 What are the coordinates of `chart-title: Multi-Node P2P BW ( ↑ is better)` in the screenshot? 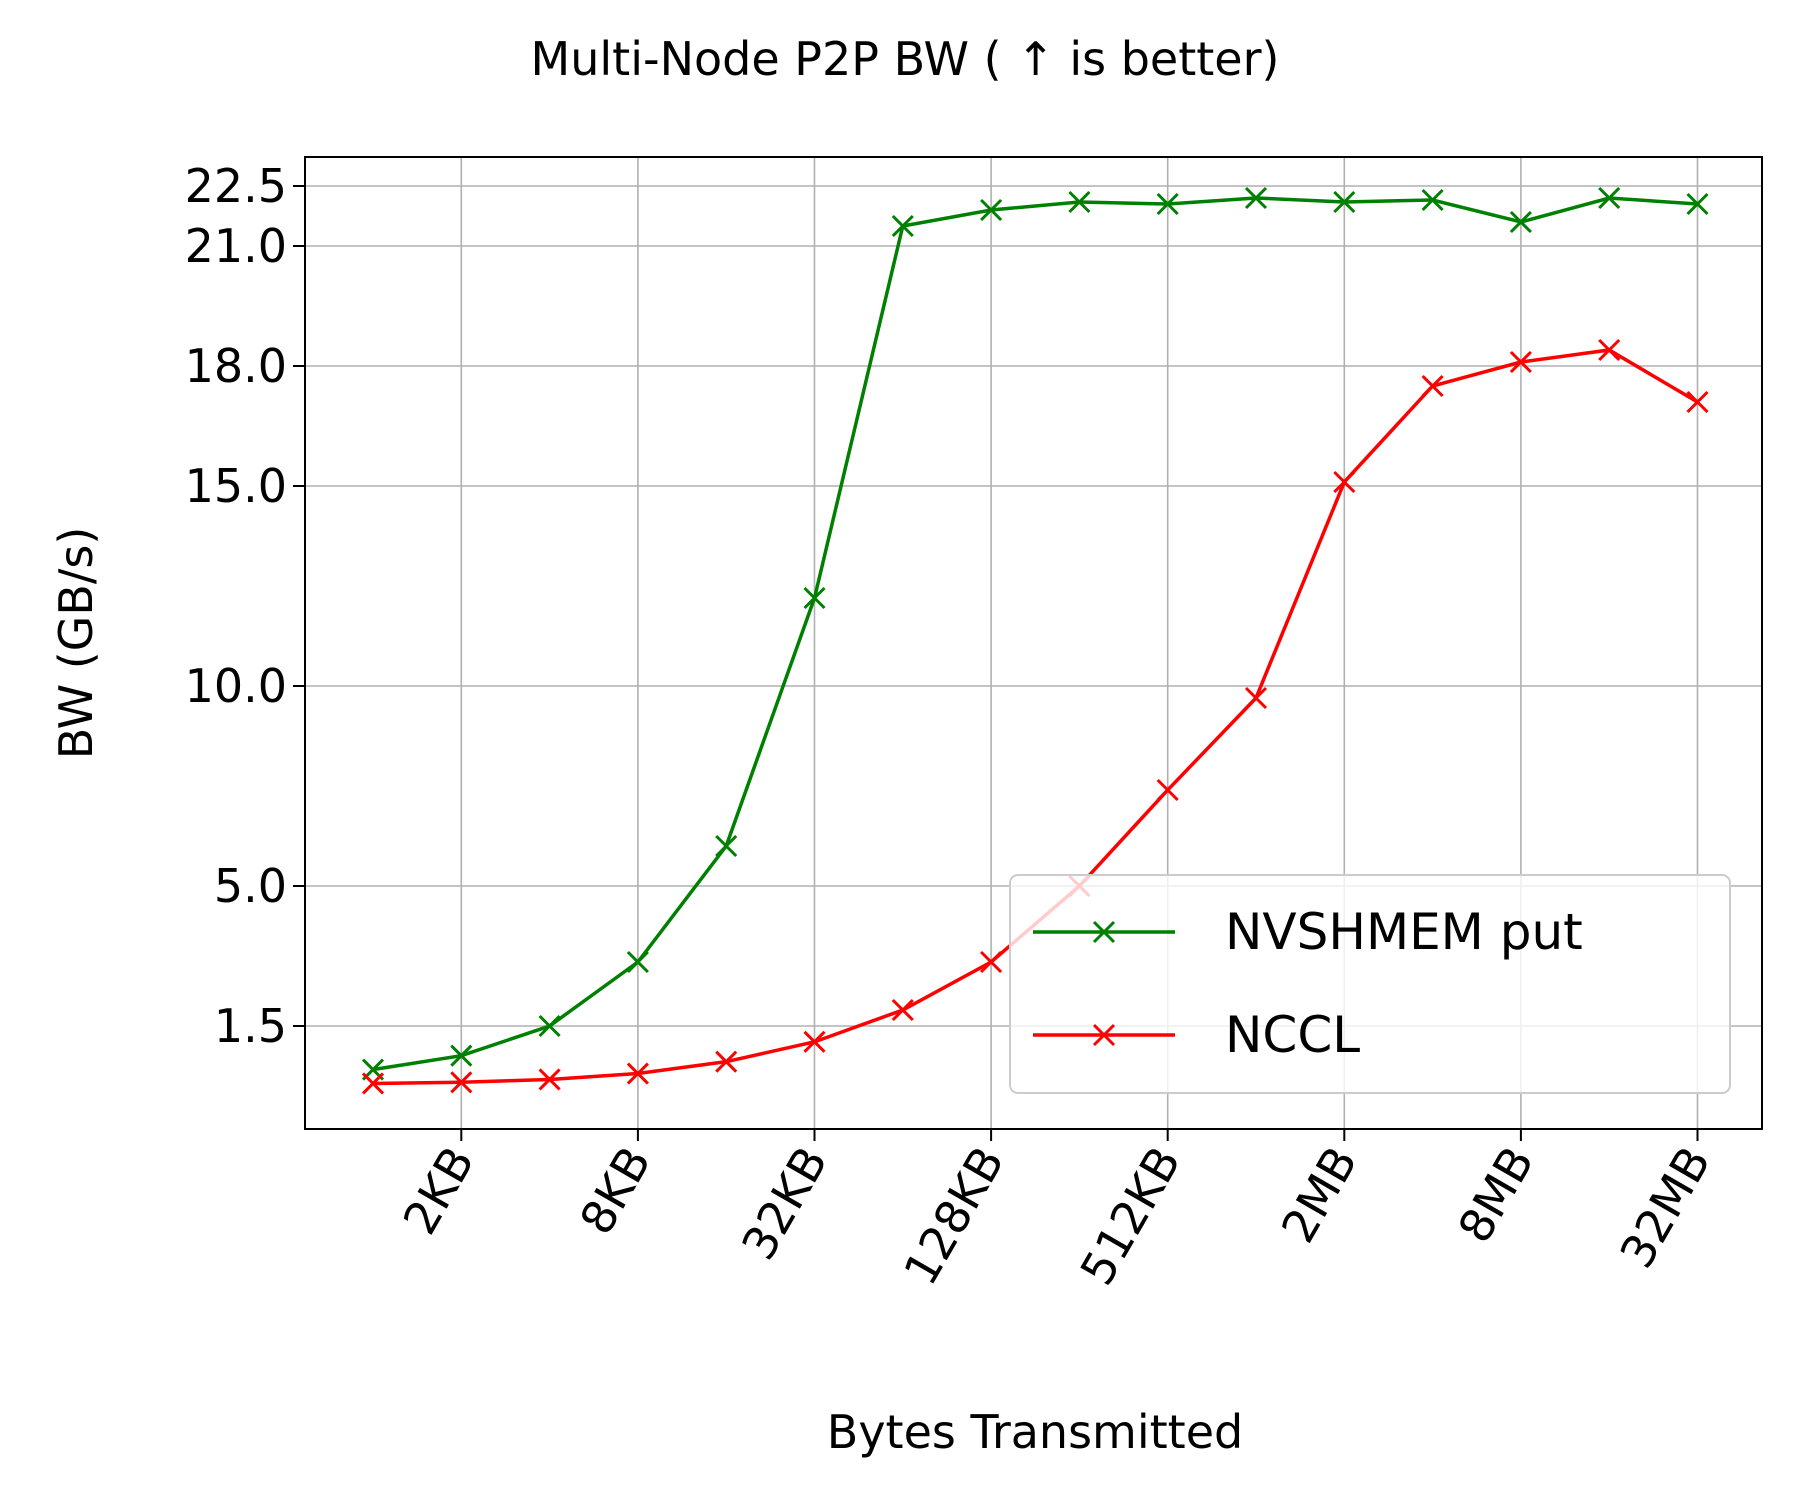 It's located at (905, 59).